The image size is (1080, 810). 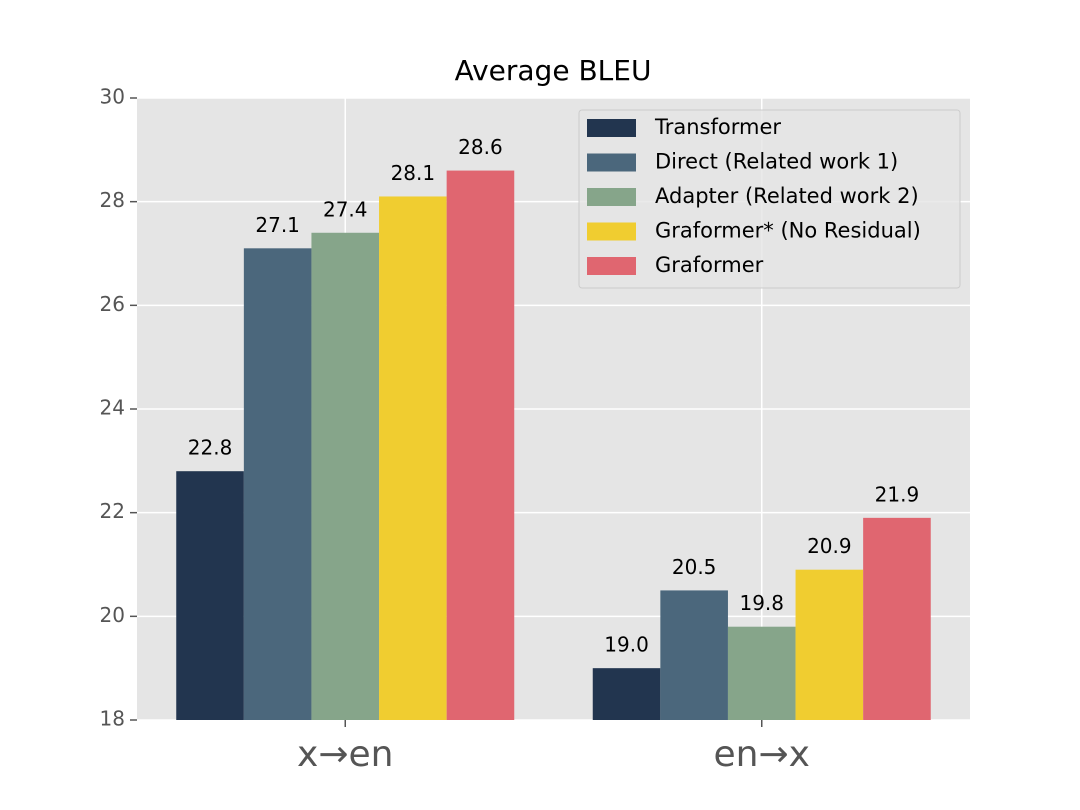 What do you see at coordinates (480, 147) in the screenshot?
I see `value-label: 28.6` at bounding box center [480, 147].